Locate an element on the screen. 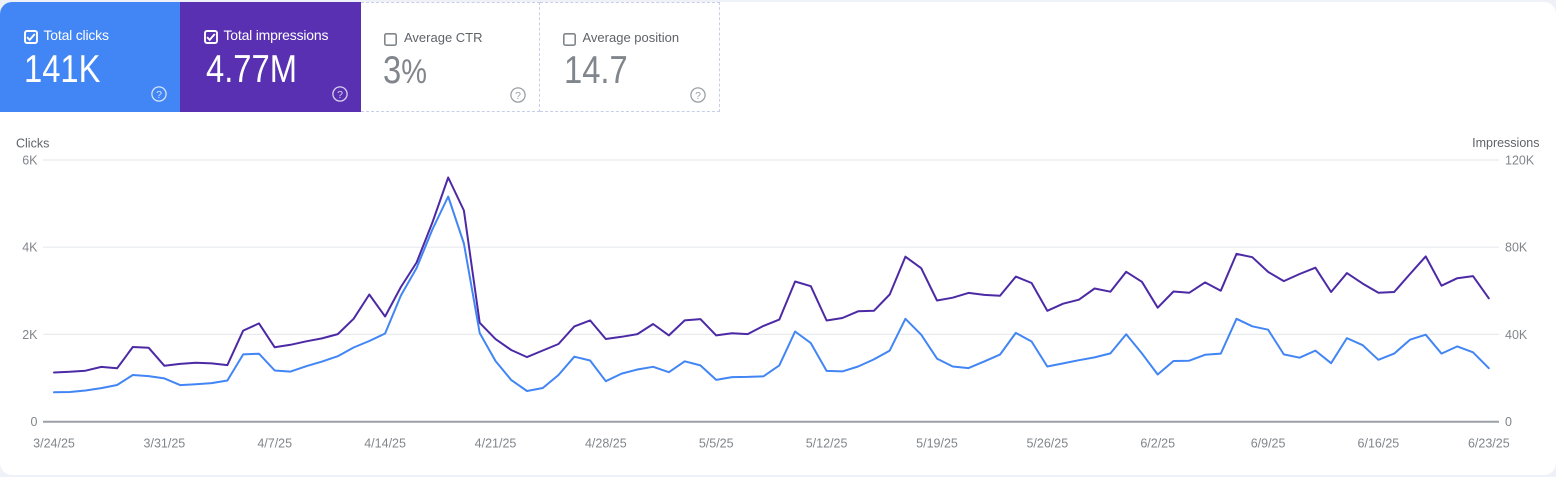  svg-text: 4/7/25 is located at coordinates (274, 444).